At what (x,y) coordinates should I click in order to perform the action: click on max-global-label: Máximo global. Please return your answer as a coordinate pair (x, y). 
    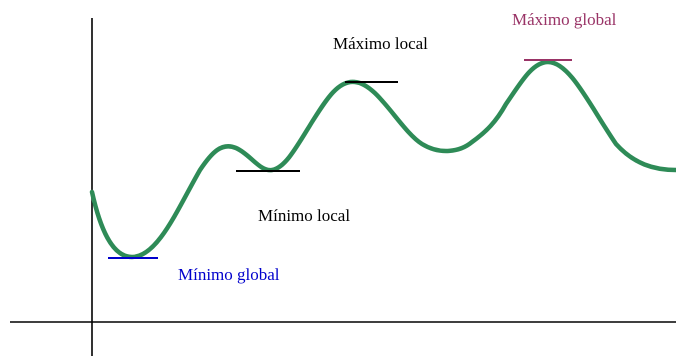
    Looking at the image, I should click on (564, 19).